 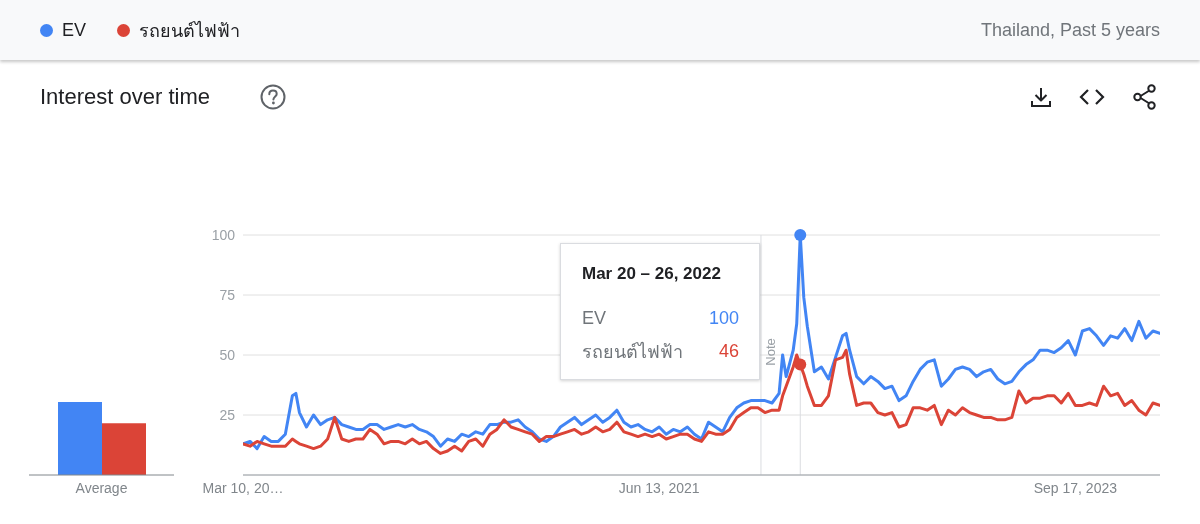 What do you see at coordinates (223, 234) in the screenshot?
I see `y-tick-label: 100` at bounding box center [223, 234].